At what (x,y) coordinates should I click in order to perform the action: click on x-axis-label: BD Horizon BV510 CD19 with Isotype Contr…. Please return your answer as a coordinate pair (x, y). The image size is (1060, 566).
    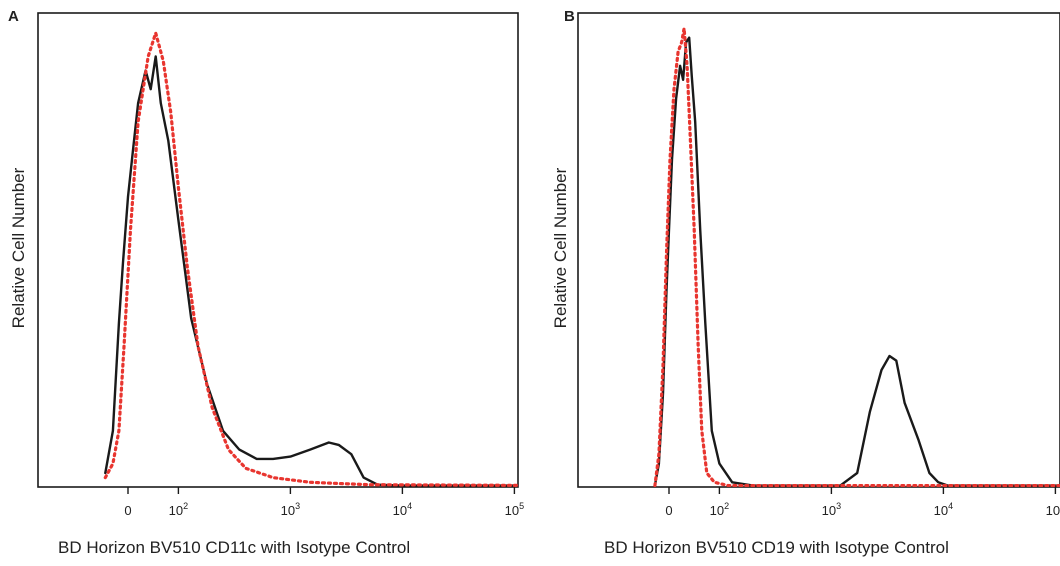
    Looking at the image, I should click on (776, 547).